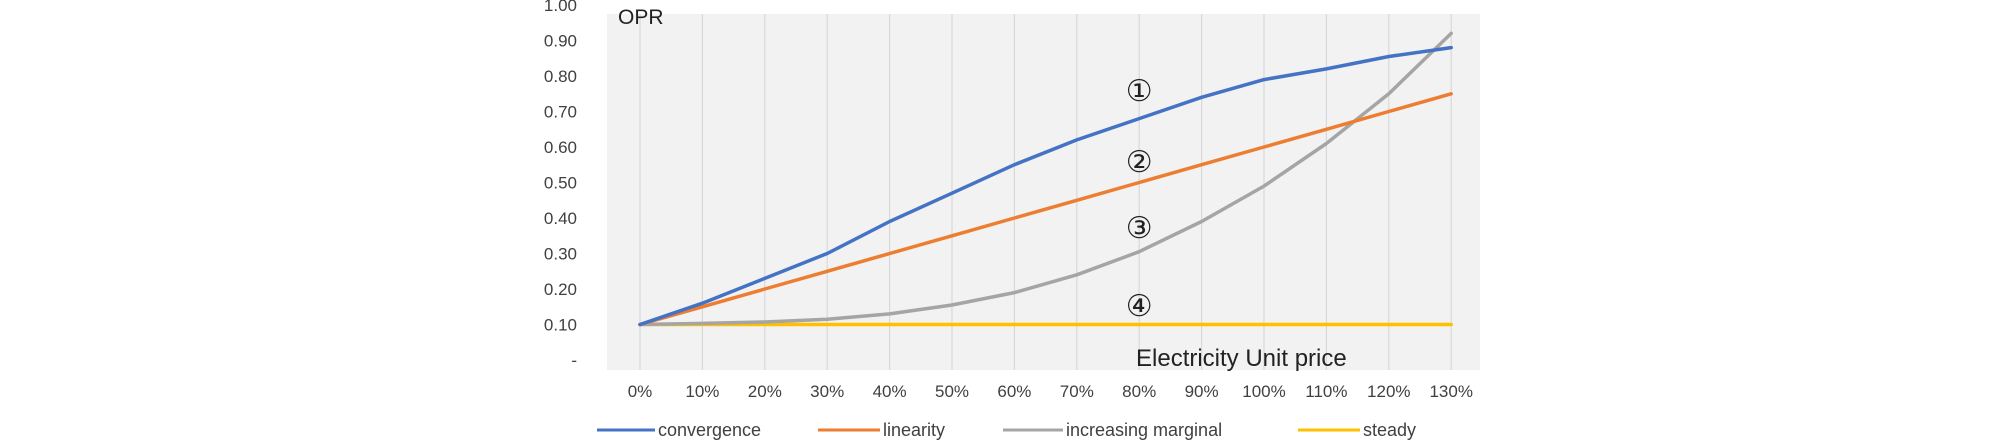 The height and width of the screenshot is (442, 2008). I want to click on legend-item-convergence: convergence, so click(679, 430).